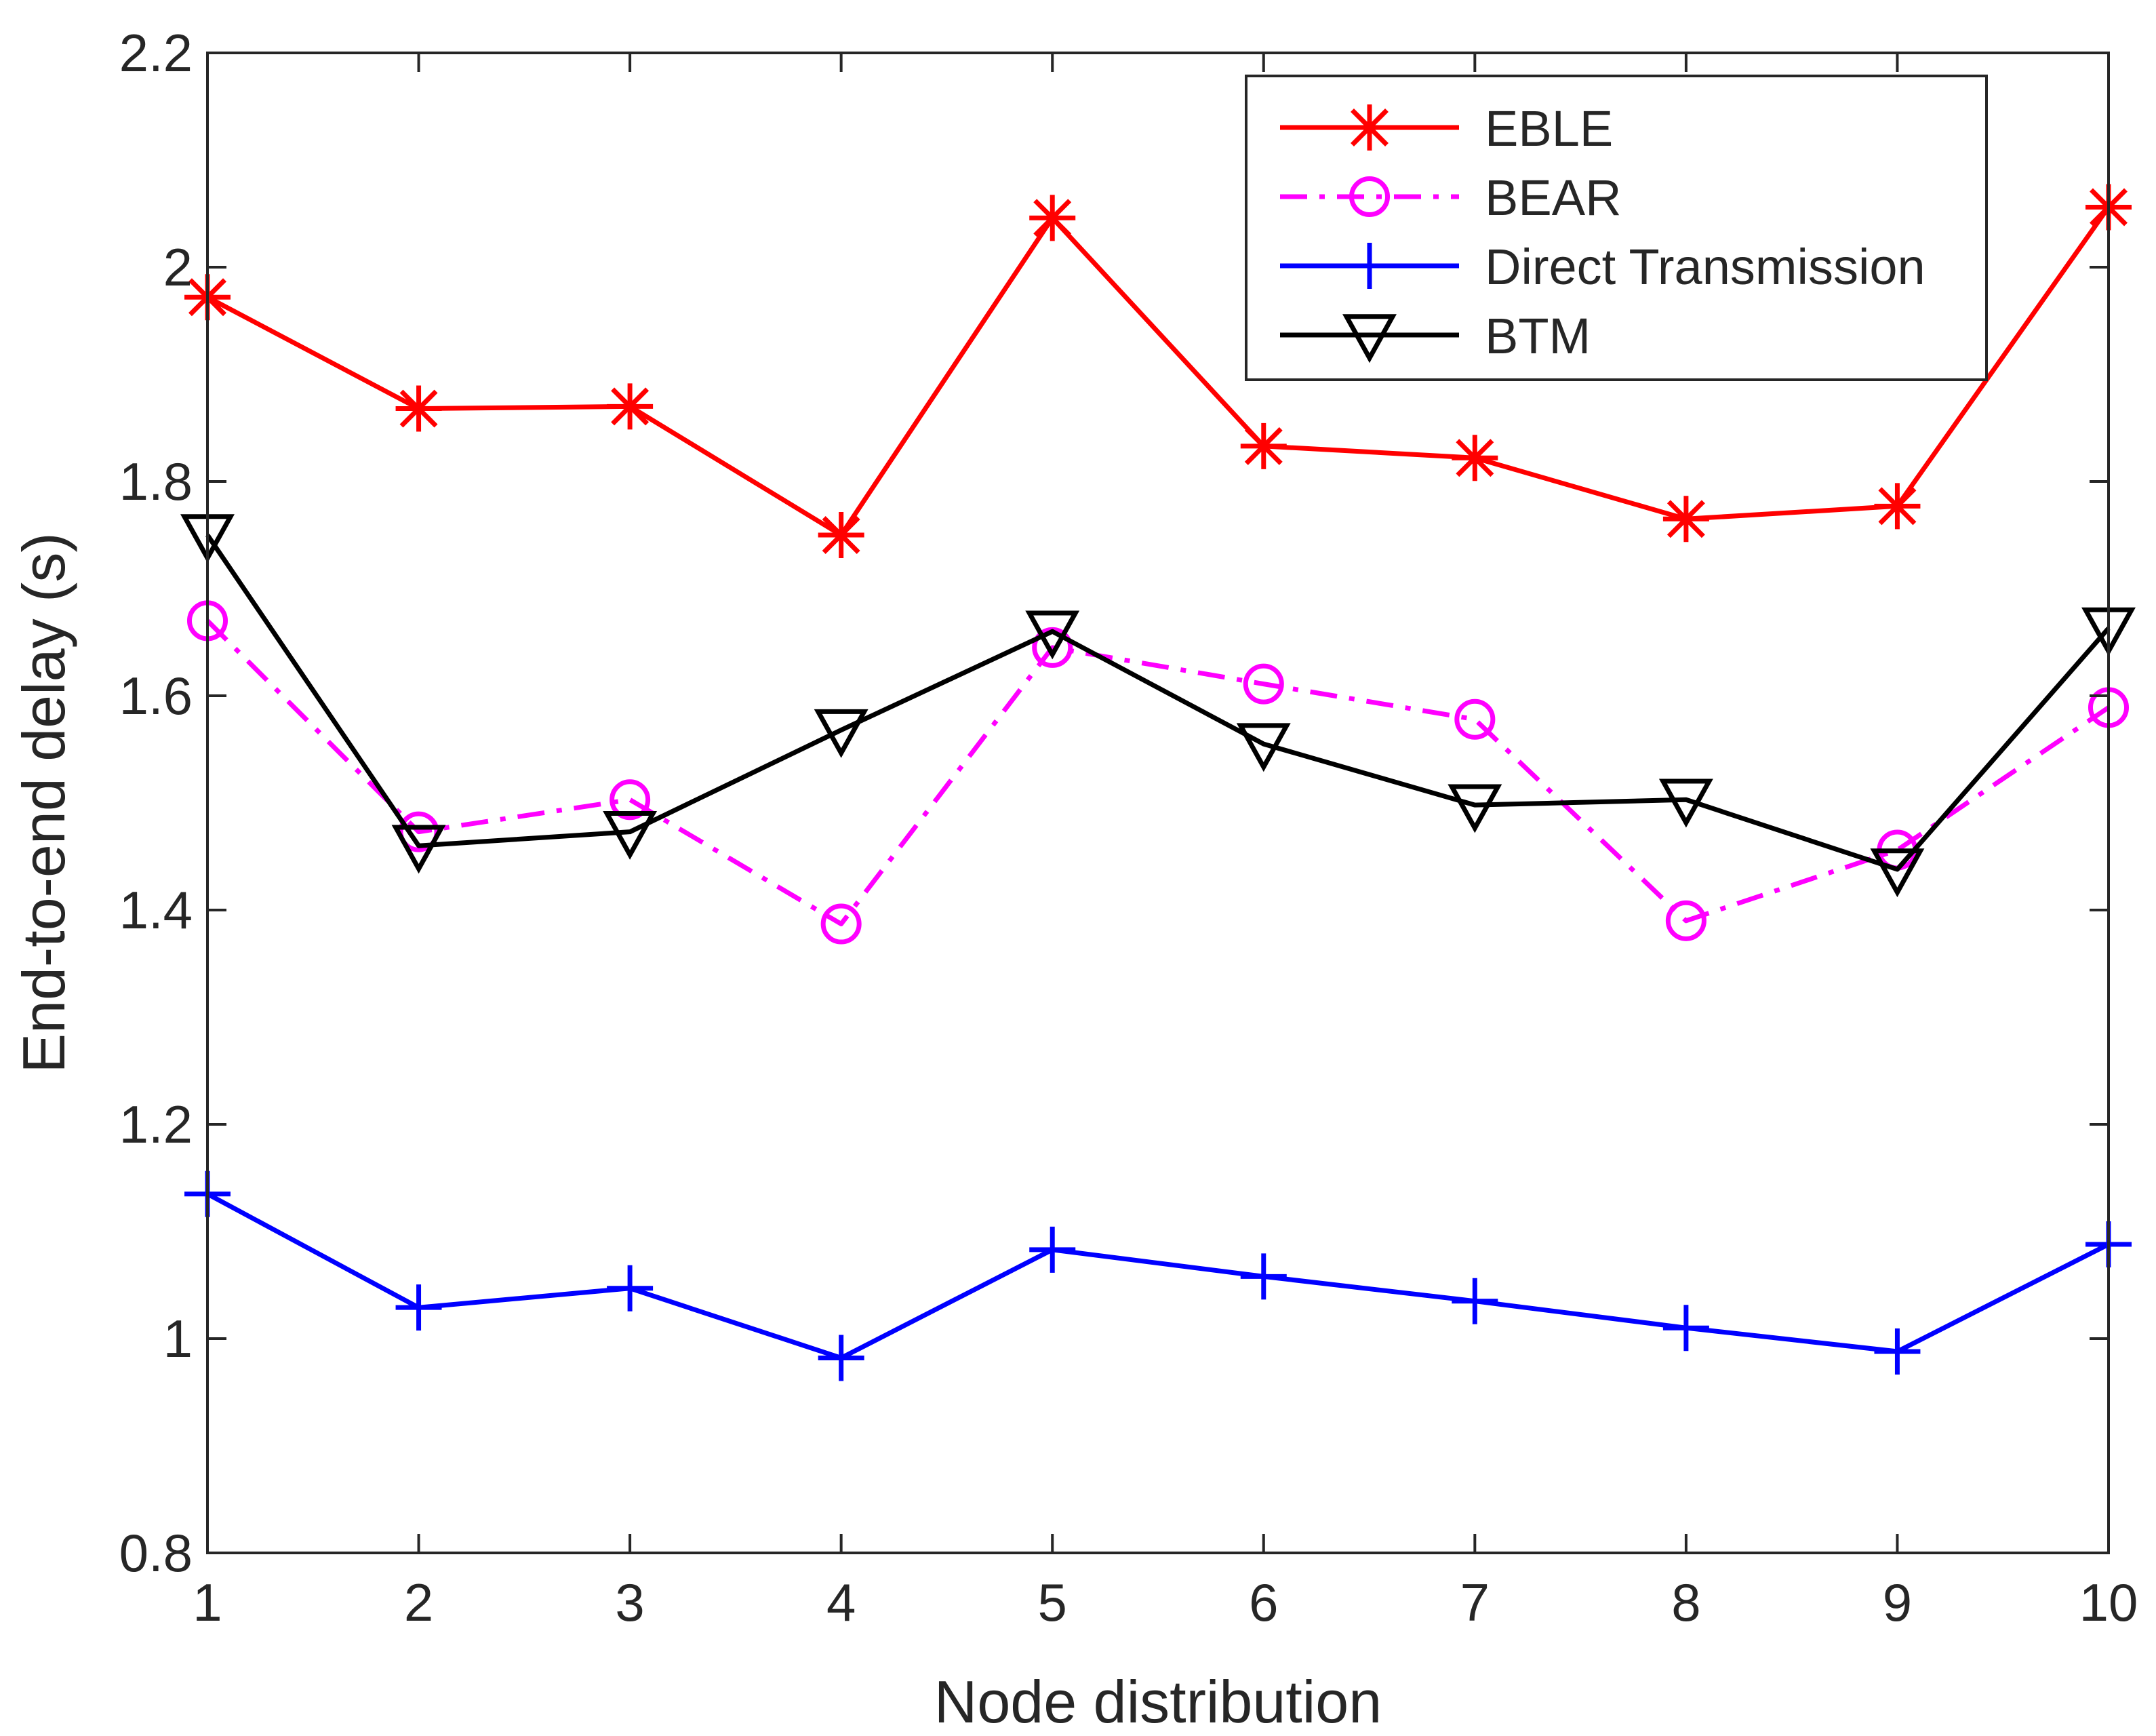  I want to click on y-tick-label: 2.2, so click(156, 53).